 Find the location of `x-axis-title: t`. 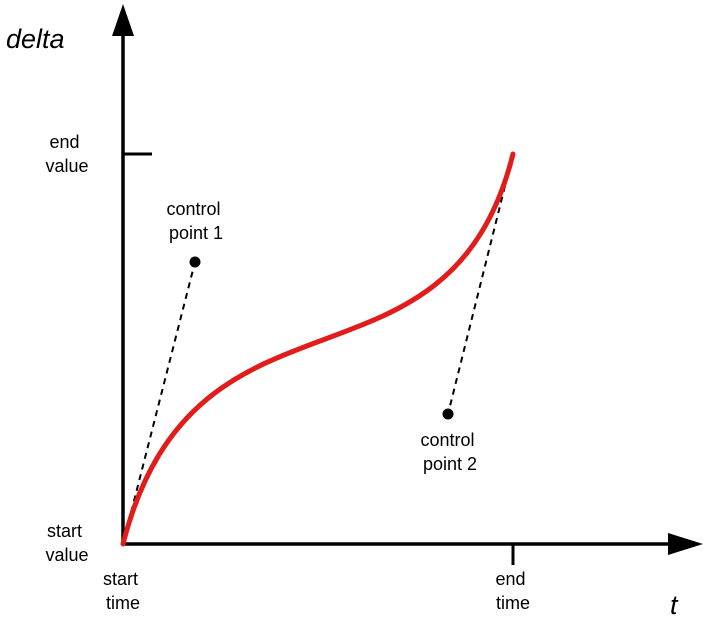

x-axis-title: t is located at coordinates (674, 605).